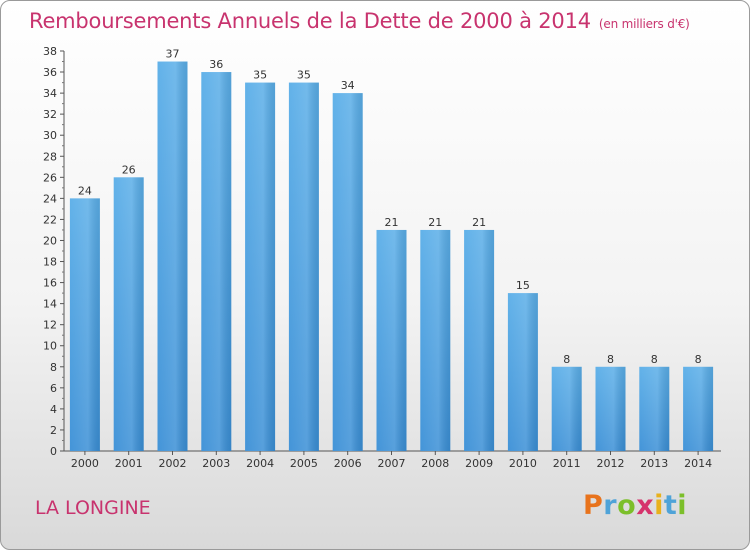 The height and width of the screenshot is (550, 750). I want to click on x-tick-label: 2003, so click(216, 463).